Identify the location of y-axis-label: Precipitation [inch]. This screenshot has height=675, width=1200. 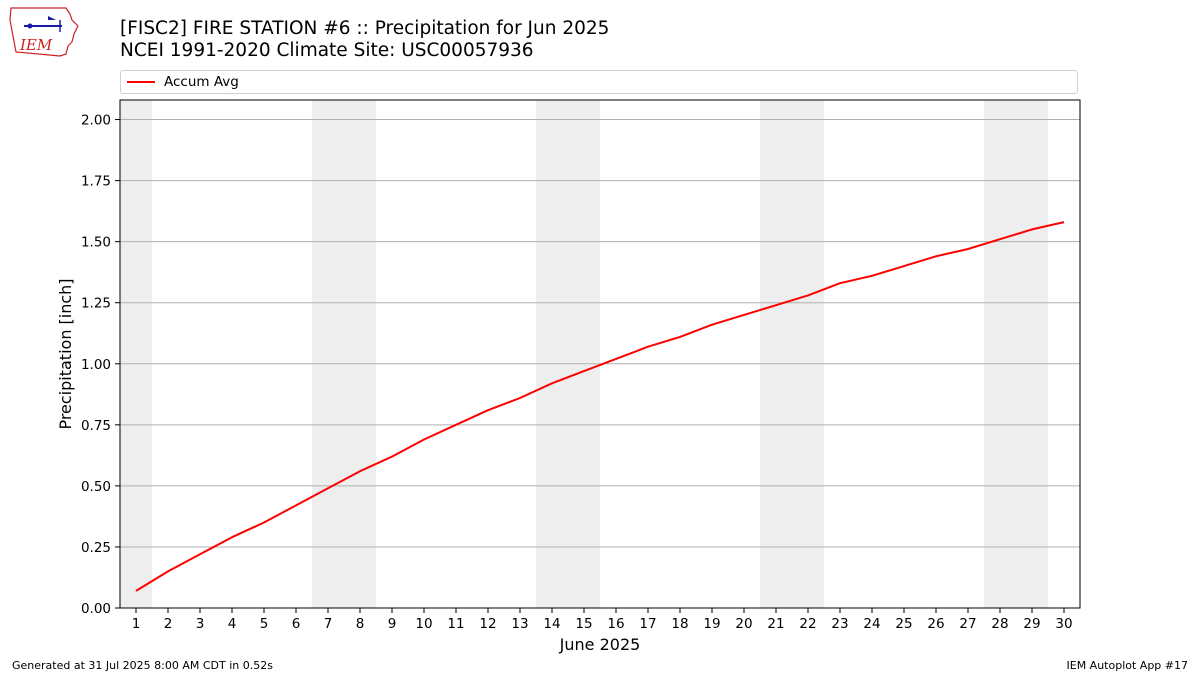
(65, 353).